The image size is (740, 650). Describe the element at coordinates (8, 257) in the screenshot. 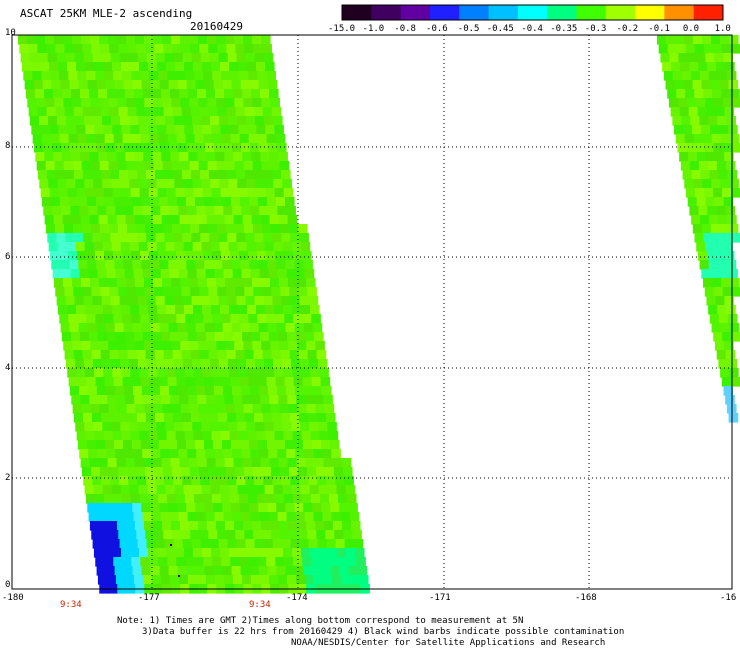

I see `y-tick-label: 6` at that location.